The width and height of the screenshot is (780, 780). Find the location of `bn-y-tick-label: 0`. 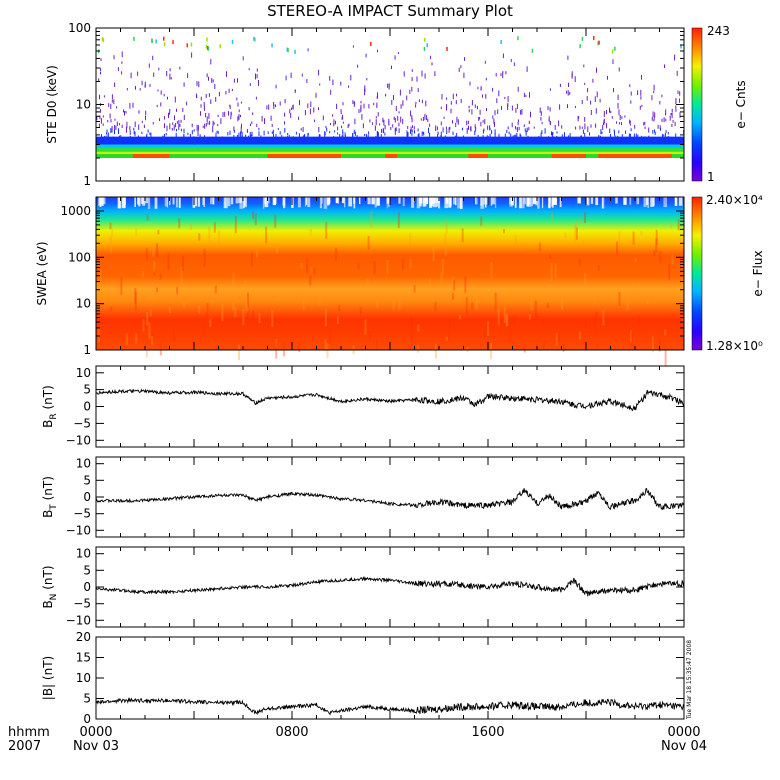

bn-y-tick-label: 0 is located at coordinates (87, 587).